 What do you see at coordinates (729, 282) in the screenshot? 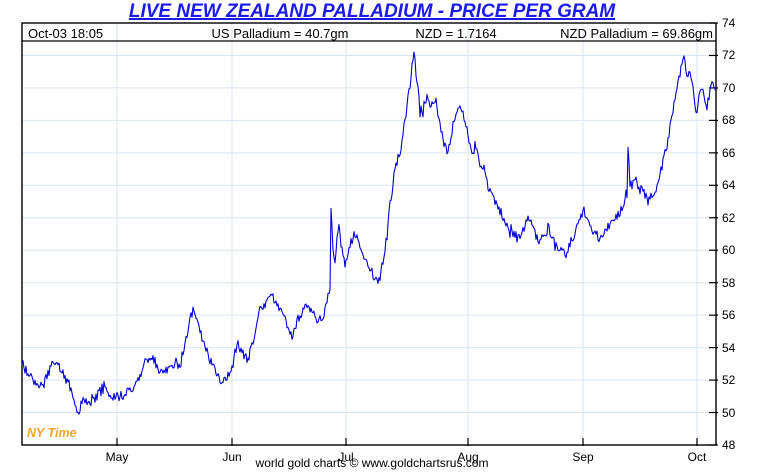
I see `y-axis-tick-label: 58` at bounding box center [729, 282].